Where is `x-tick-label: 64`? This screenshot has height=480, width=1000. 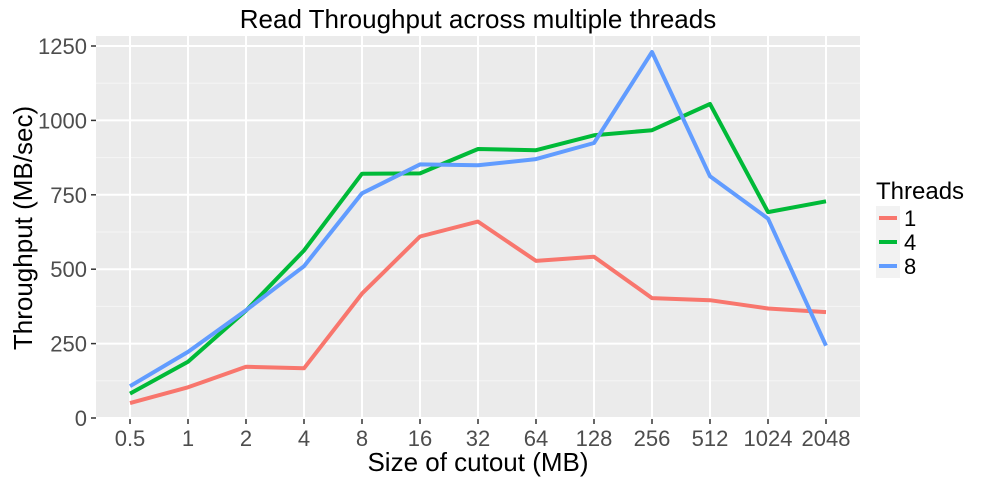 x-tick-label: 64 is located at coordinates (536, 438).